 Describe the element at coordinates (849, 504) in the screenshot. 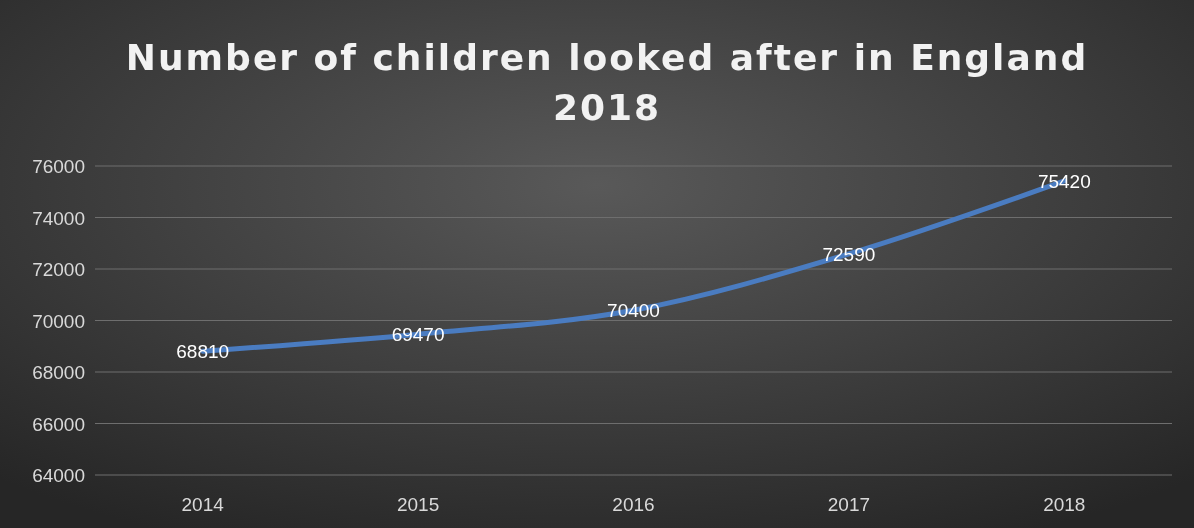

I see `x-tick-label: 2017` at that location.